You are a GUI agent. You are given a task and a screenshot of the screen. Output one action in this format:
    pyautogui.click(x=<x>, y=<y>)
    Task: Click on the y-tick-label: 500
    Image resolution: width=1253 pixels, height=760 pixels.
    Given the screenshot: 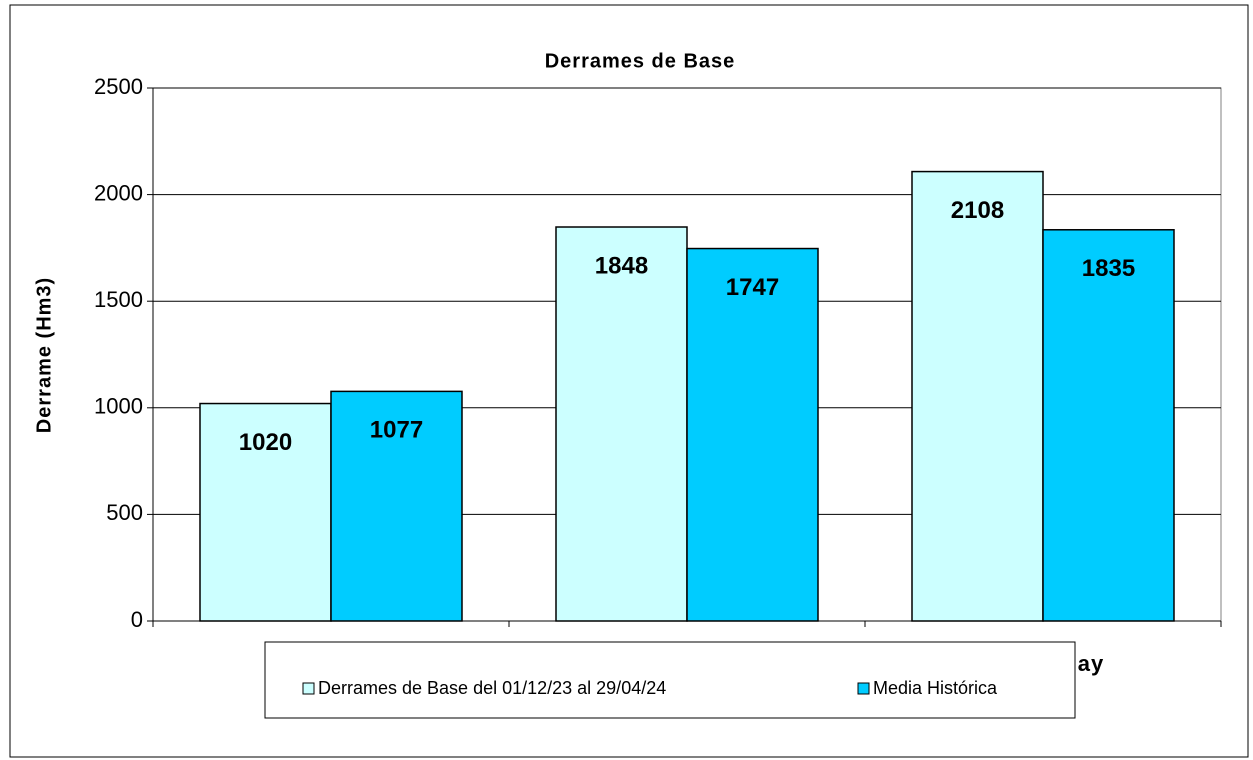 What is the action you would take?
    pyautogui.click(x=124, y=512)
    